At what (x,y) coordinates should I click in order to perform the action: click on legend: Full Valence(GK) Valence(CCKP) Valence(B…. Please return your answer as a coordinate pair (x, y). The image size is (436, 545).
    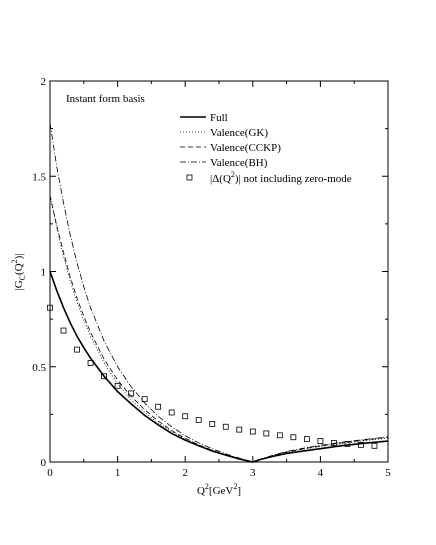
    Looking at the image, I should click on (266, 148).